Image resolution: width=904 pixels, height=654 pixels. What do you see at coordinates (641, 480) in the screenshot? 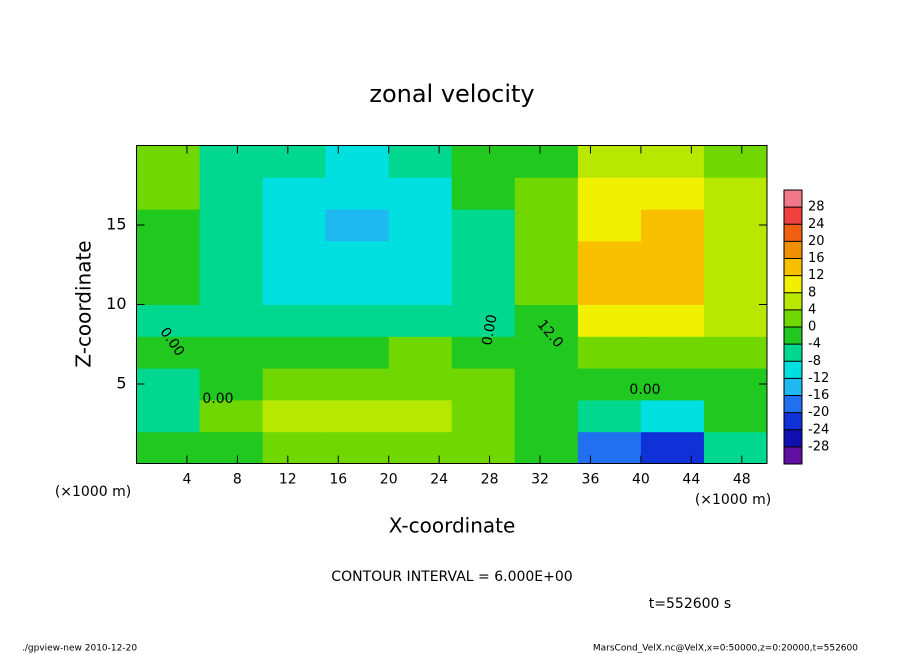
I see `x-tick-label: 40` at bounding box center [641, 480].